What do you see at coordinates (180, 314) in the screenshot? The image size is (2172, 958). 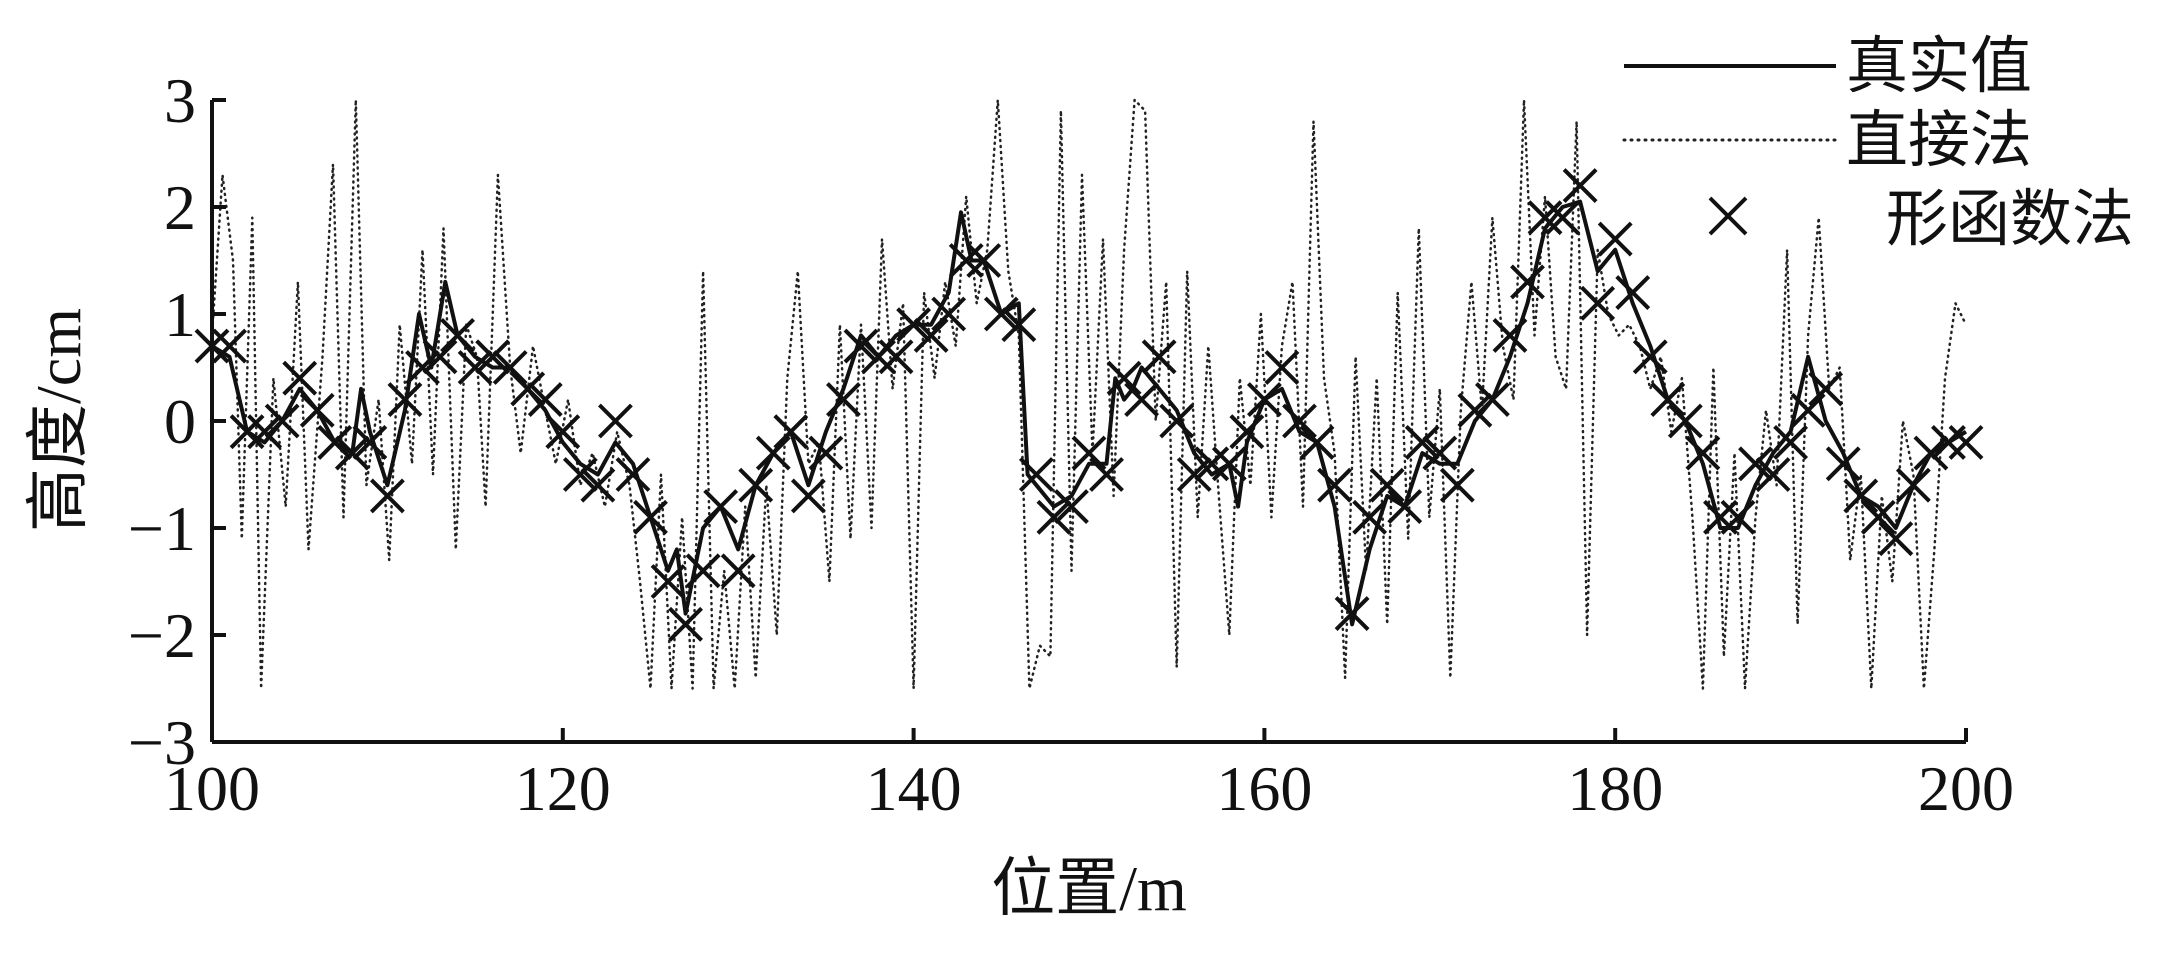 I see `y-tick-label: 1` at bounding box center [180, 314].